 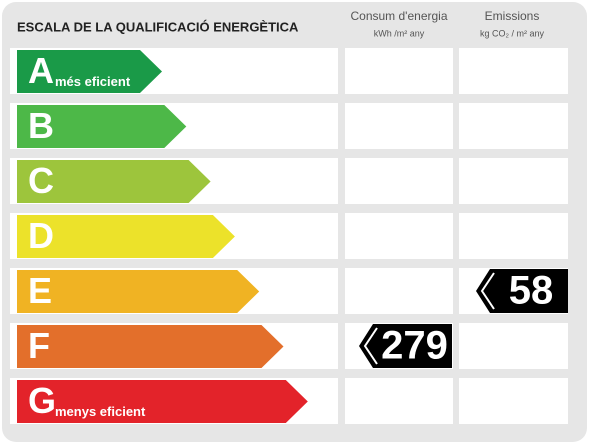 I want to click on rating-label: menys eficient, so click(x=100, y=411).